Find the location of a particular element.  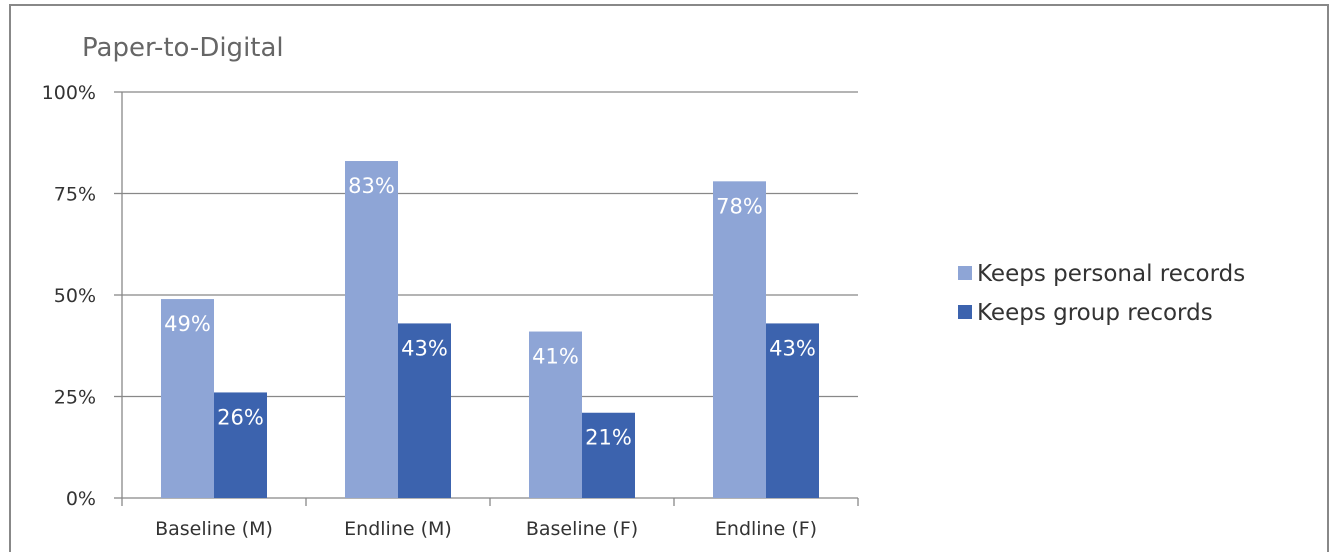

legend-label: Keeps personal records is located at coordinates (1111, 274).